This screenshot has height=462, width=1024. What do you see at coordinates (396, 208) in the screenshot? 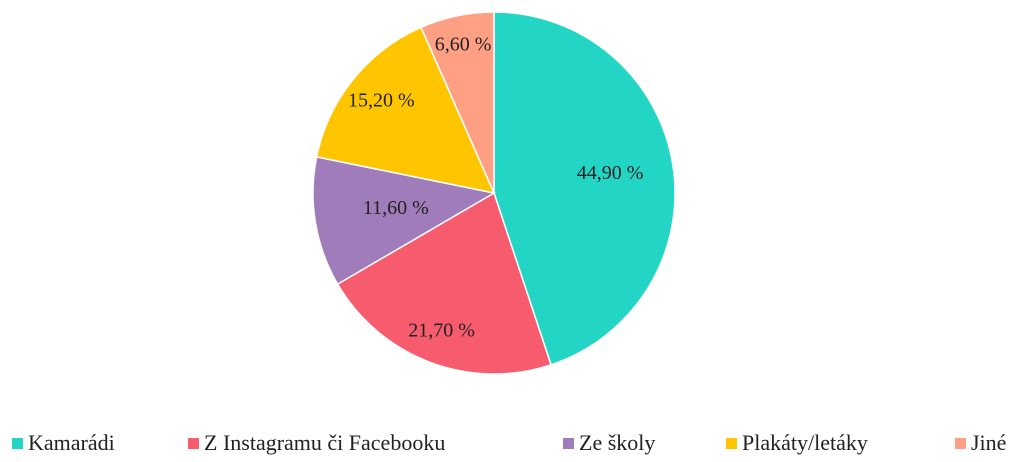
I see `data-label: 11,60 %` at bounding box center [396, 208].